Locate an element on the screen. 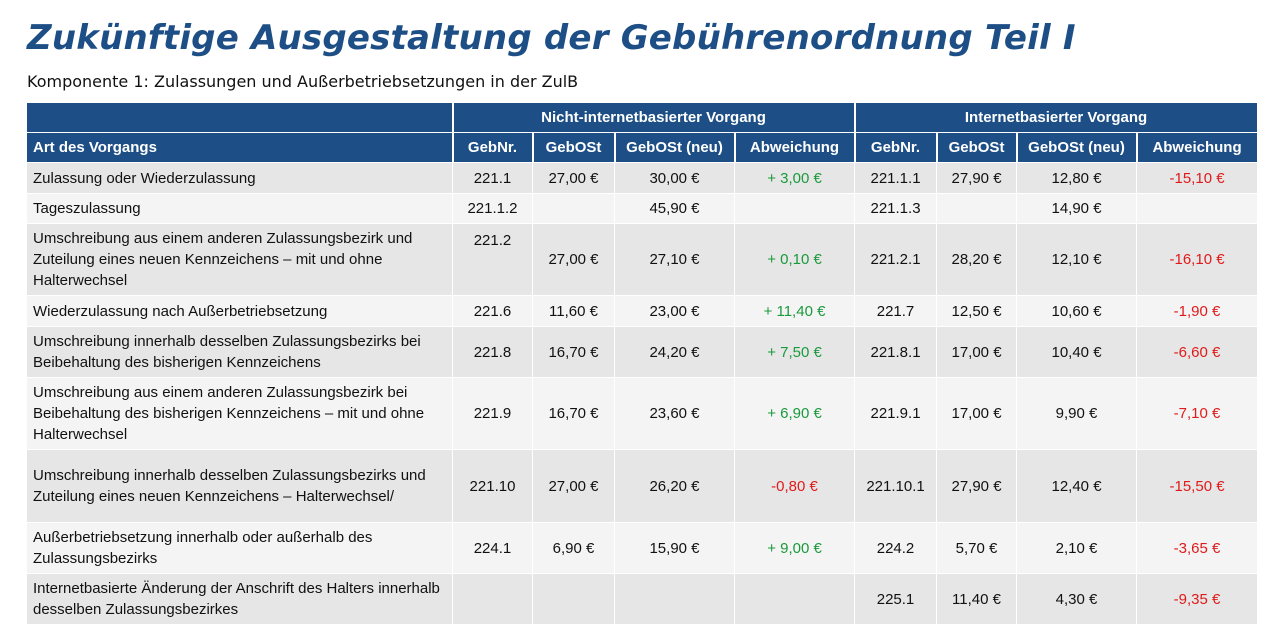 The width and height of the screenshot is (1287, 636). header-blank is located at coordinates (240, 117).